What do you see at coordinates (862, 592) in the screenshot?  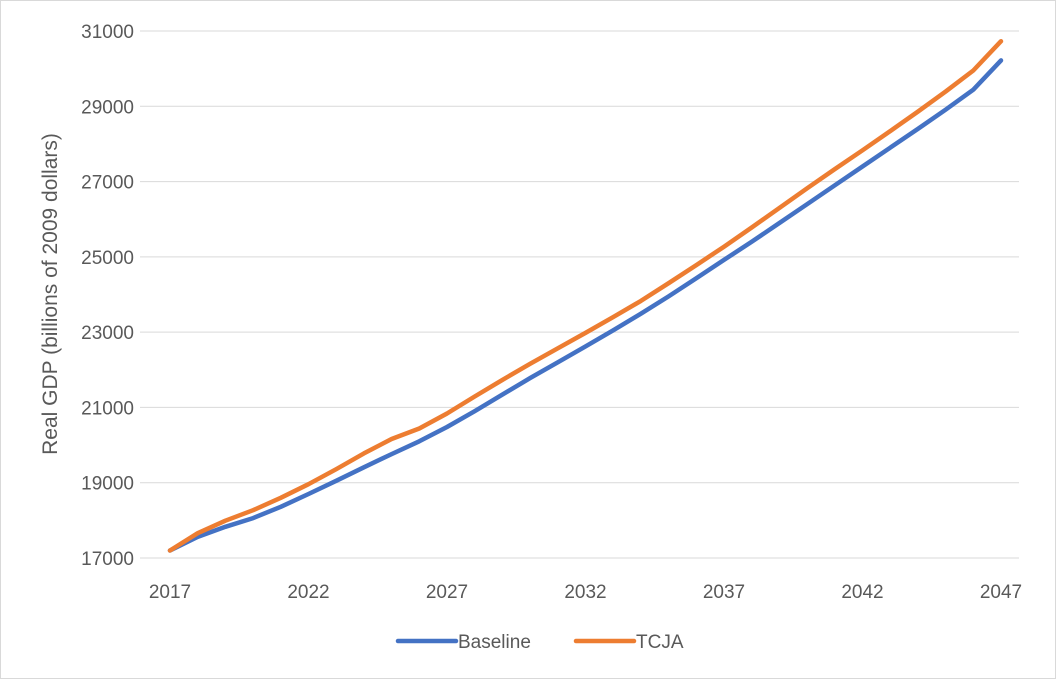 I see `x-tick-label: 2042` at bounding box center [862, 592].